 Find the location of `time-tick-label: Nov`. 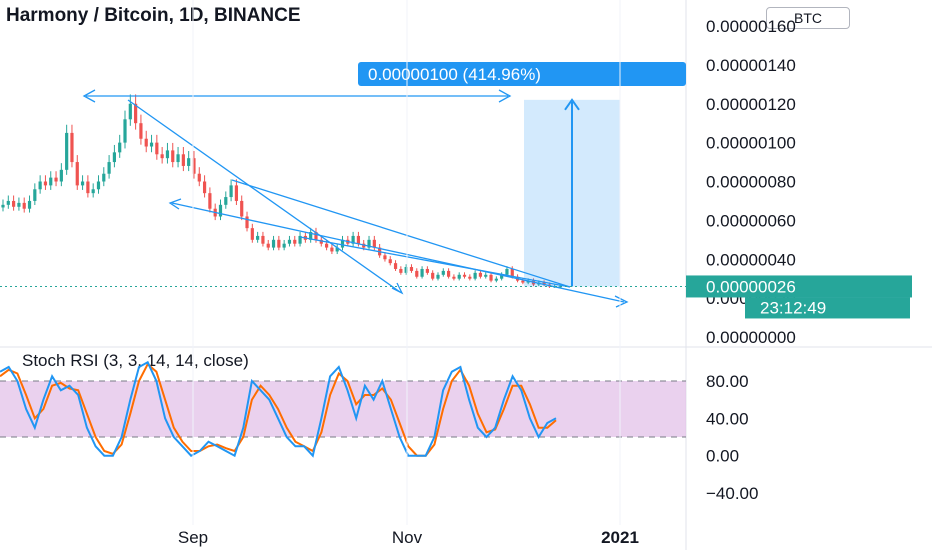

time-tick-label: Nov is located at coordinates (407, 537).